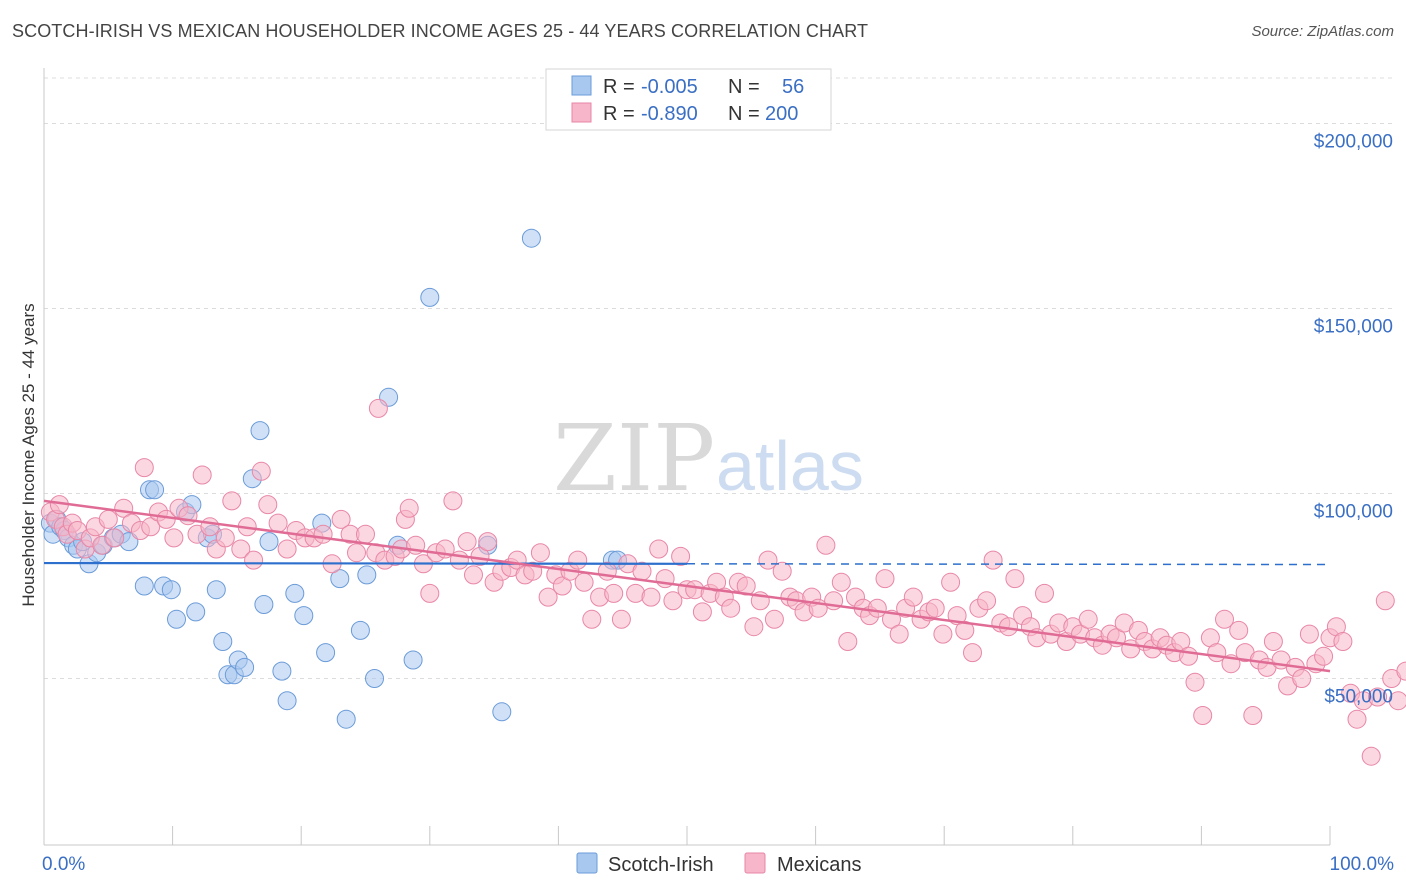  I want to click on x-tick-label-1: 100.0%, so click(1362, 864).